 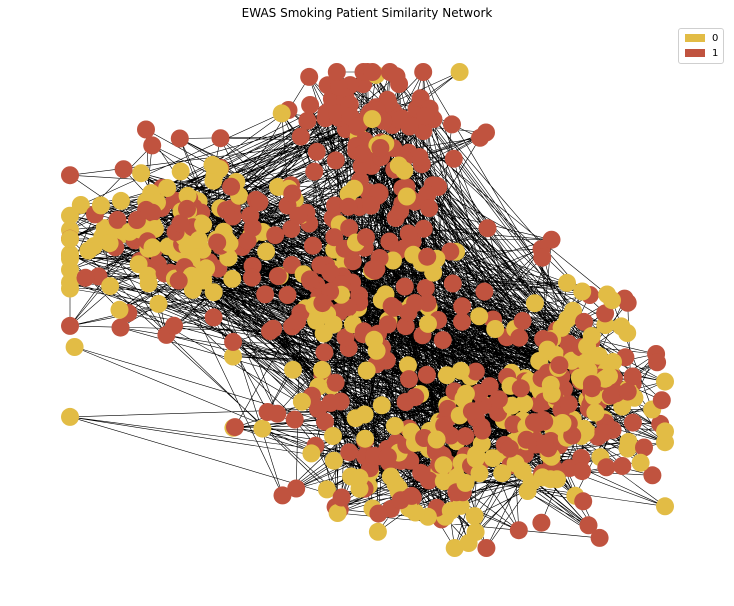 I want to click on legend-item-1: 1, so click(x=701, y=53).